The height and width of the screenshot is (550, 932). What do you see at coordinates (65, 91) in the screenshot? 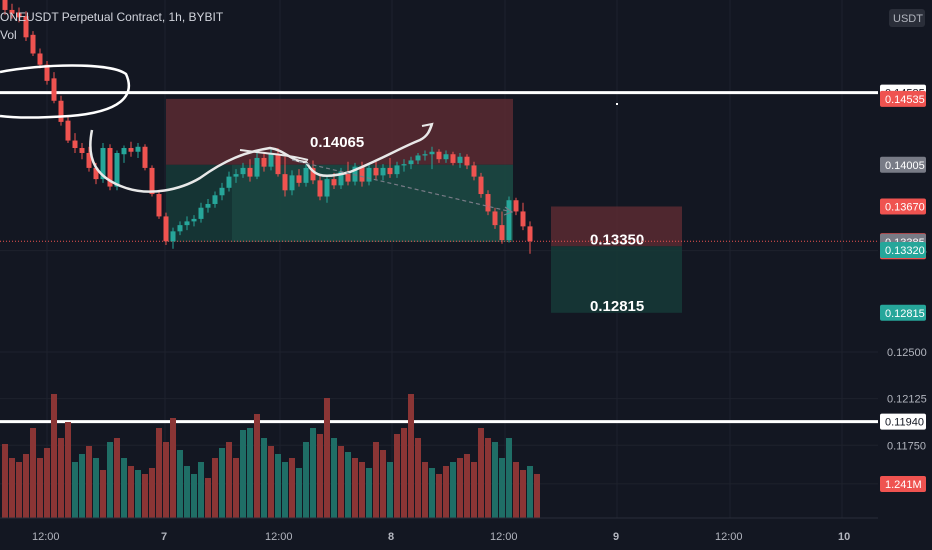
I see `freehand-circle-annotation` at bounding box center [65, 91].